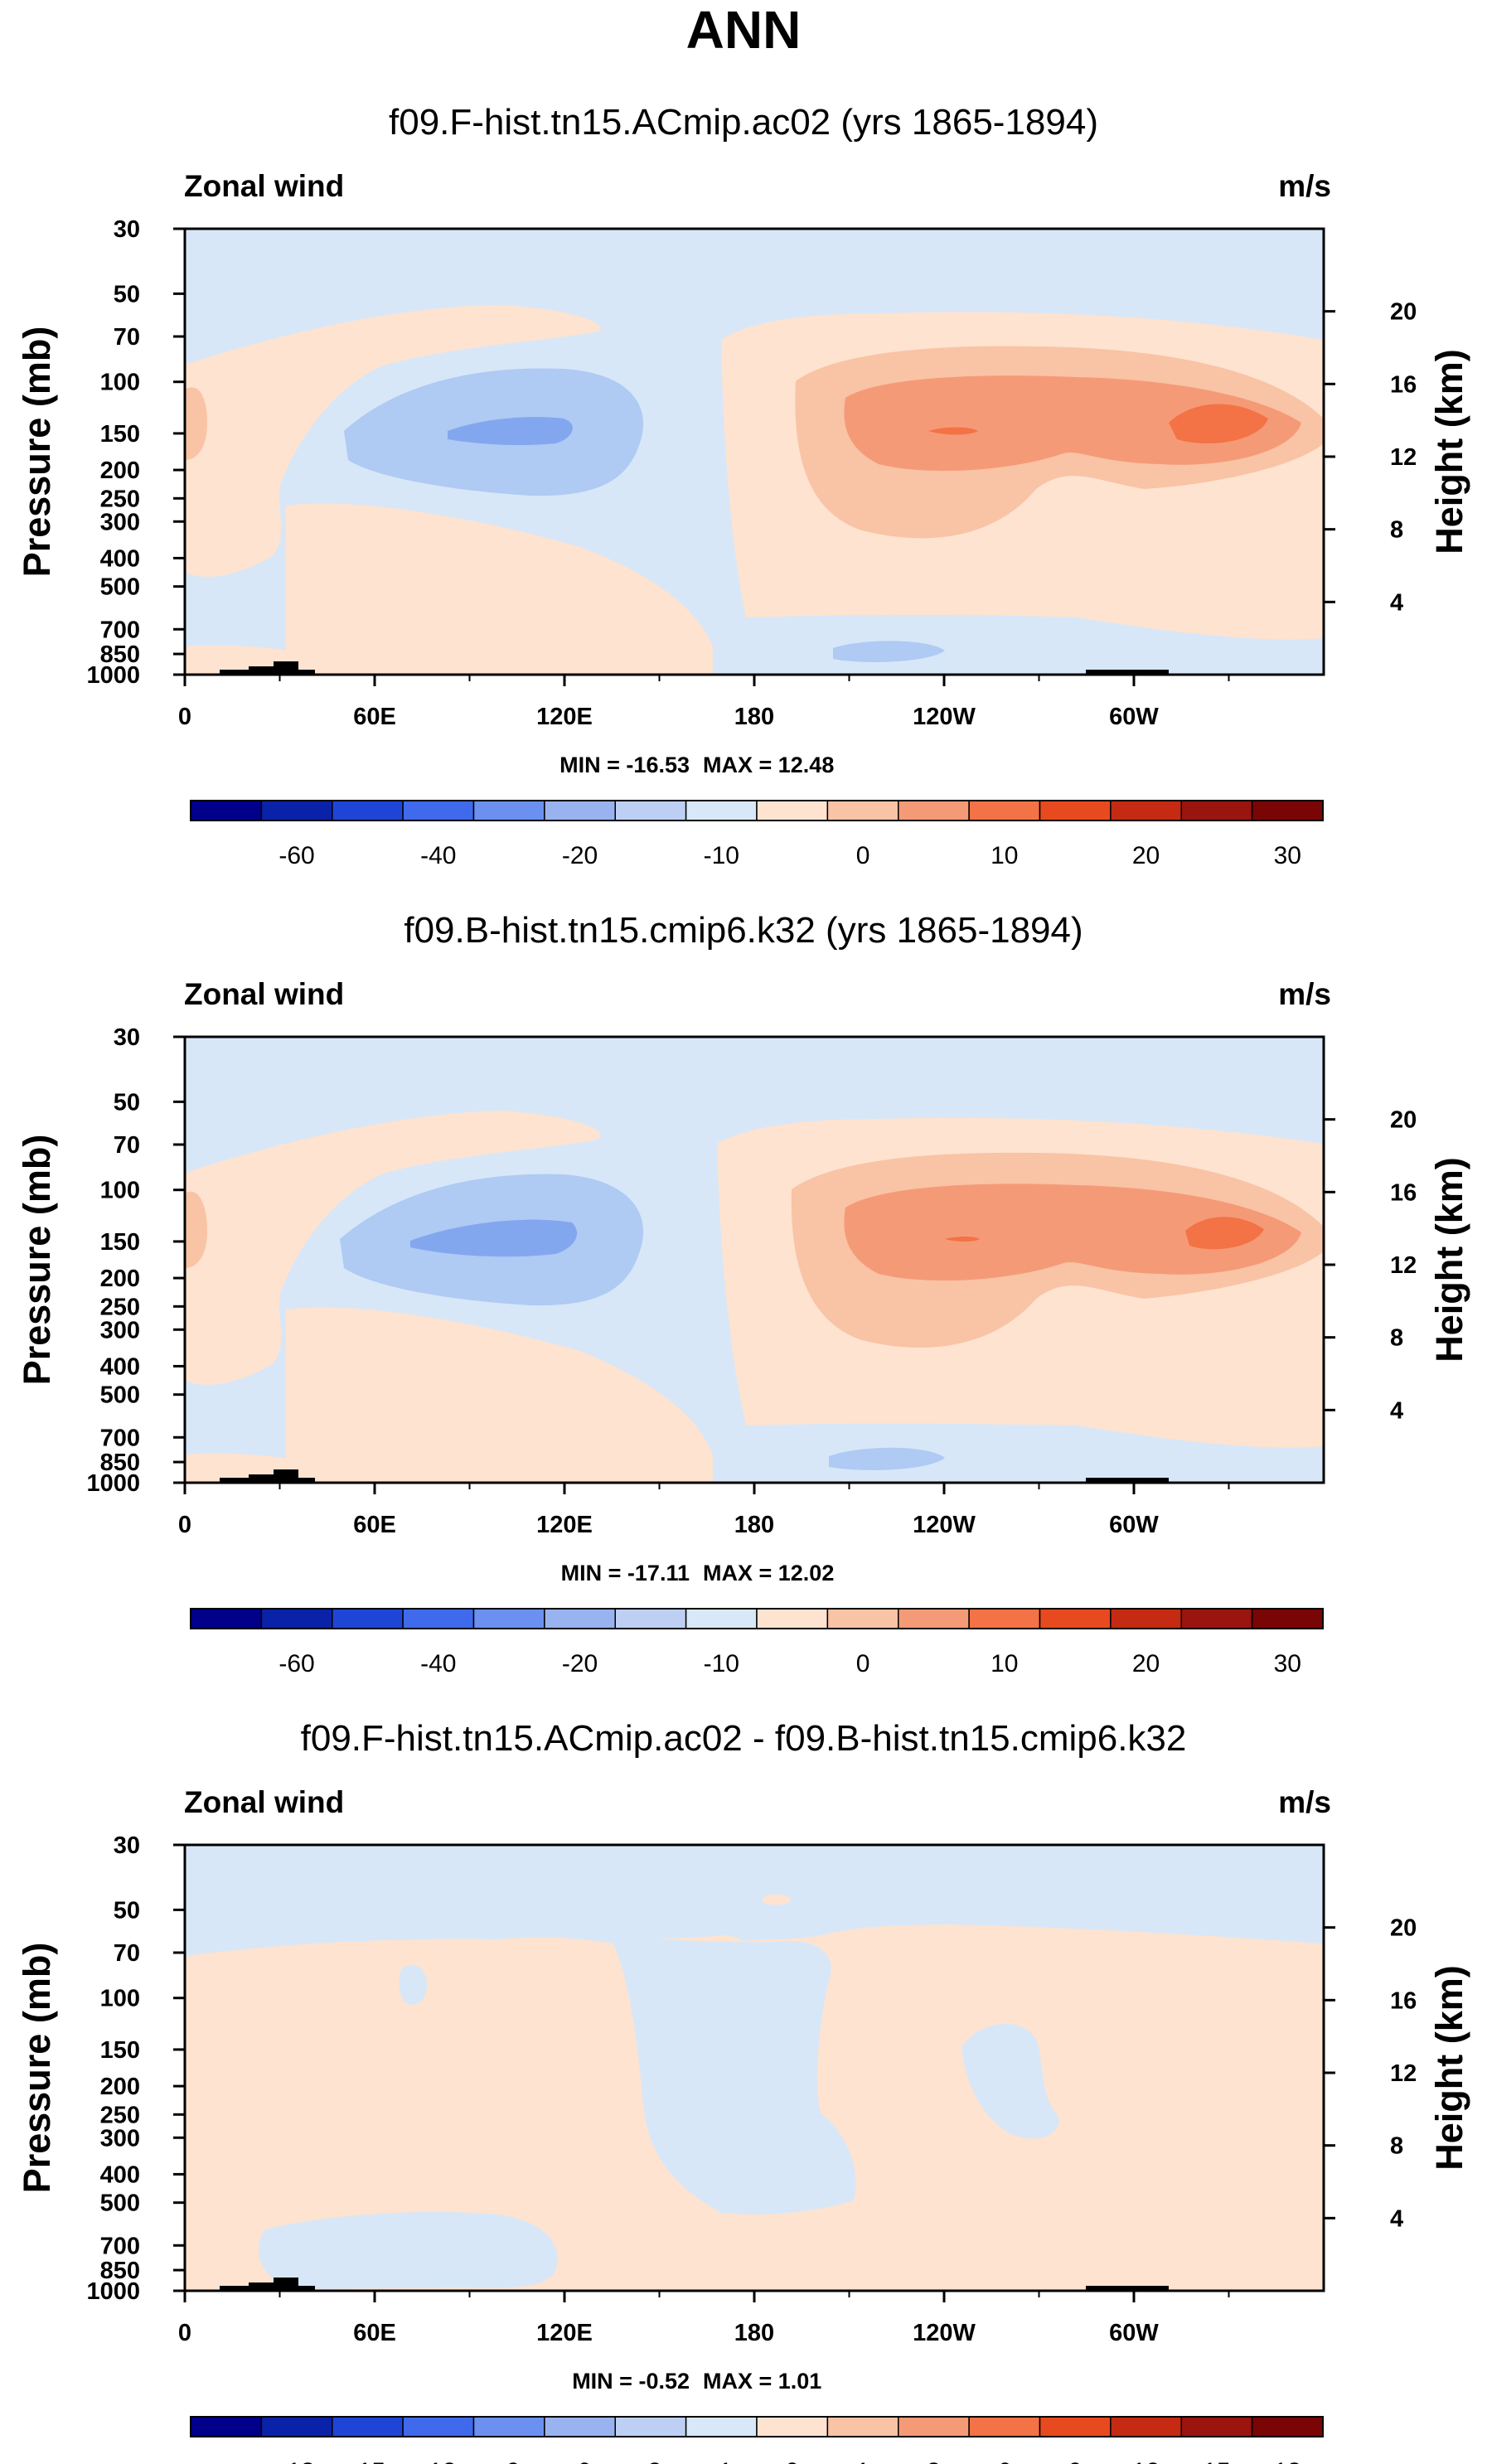 The image size is (1487, 2464). Describe the element at coordinates (510, 2461) in the screenshot. I see `colorbar-label: -9` at that location.